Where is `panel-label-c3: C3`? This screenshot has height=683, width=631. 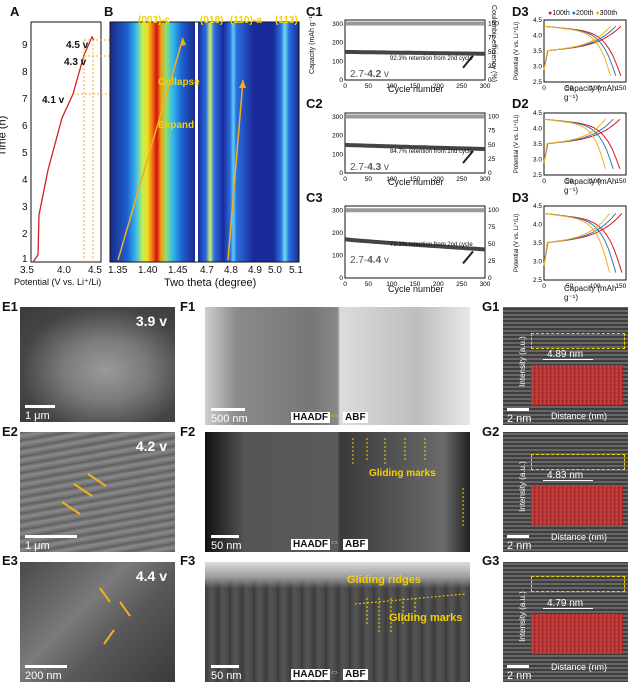 panel-label-c3: C3 is located at coordinates (314, 197).